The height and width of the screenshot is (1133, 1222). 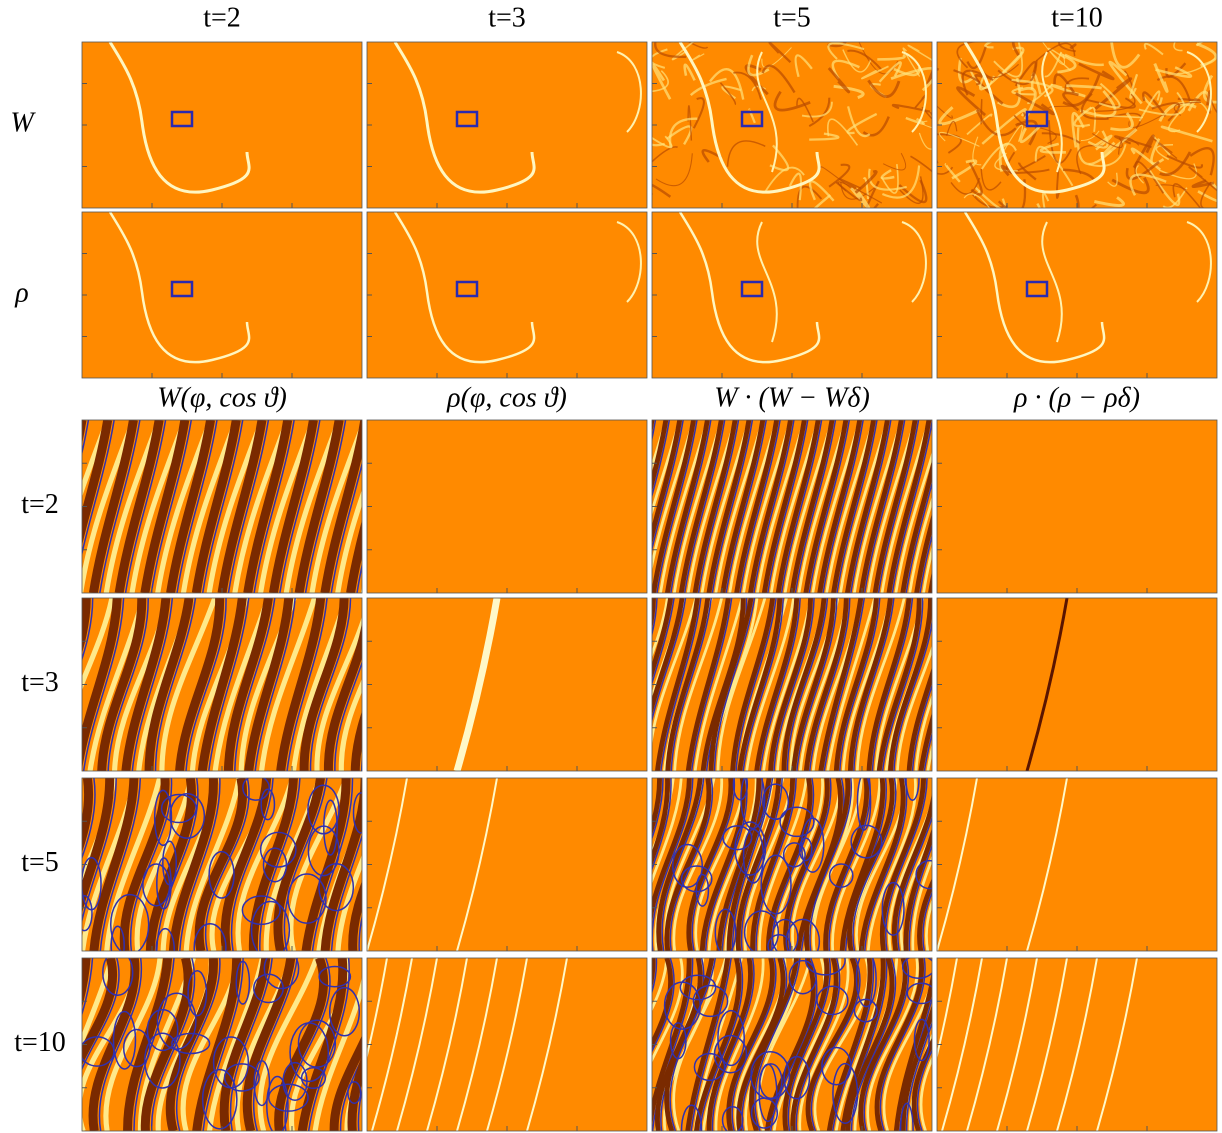 I want to click on region-box, so click(x=752, y=119).